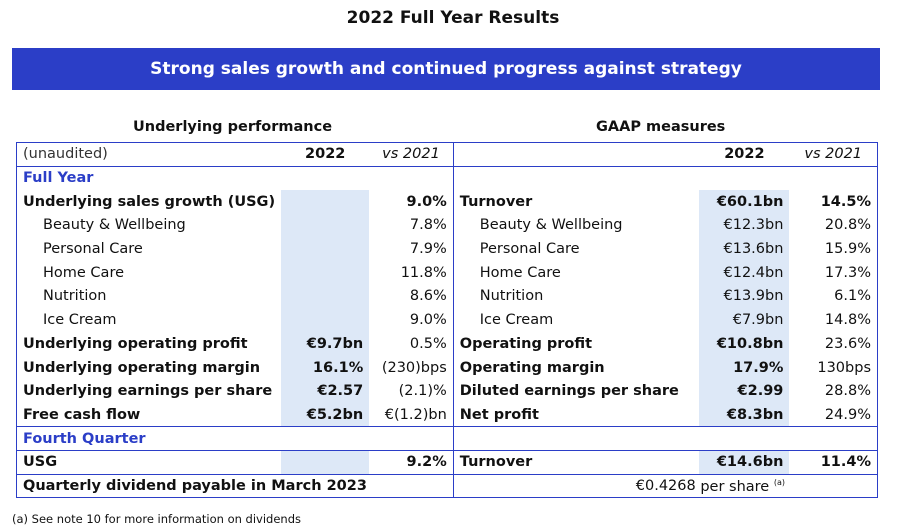 The width and height of the screenshot is (906, 532). What do you see at coordinates (149, 272) in the screenshot?
I see `row-label: Home Care` at bounding box center [149, 272].